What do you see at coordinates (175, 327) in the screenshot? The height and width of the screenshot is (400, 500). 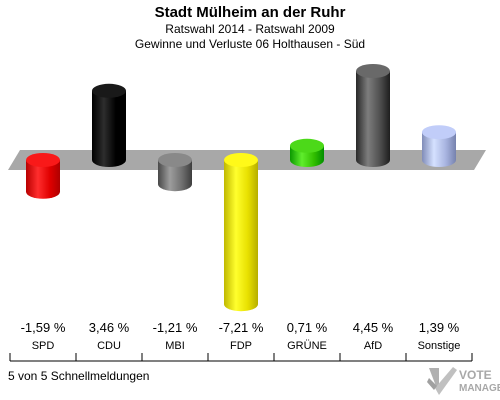 I see `value-label: -1,21 %` at bounding box center [175, 327].